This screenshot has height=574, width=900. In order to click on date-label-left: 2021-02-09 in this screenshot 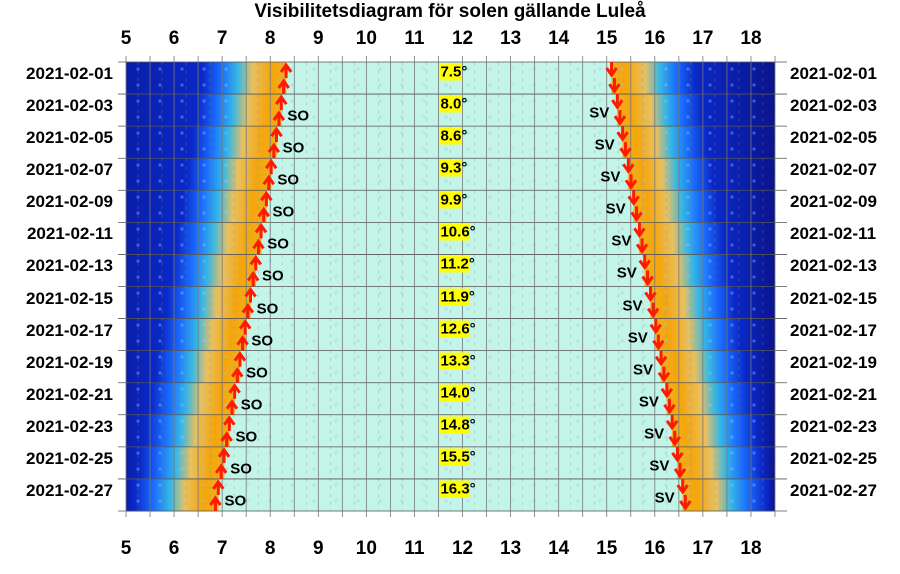, I will do `click(69, 202)`.